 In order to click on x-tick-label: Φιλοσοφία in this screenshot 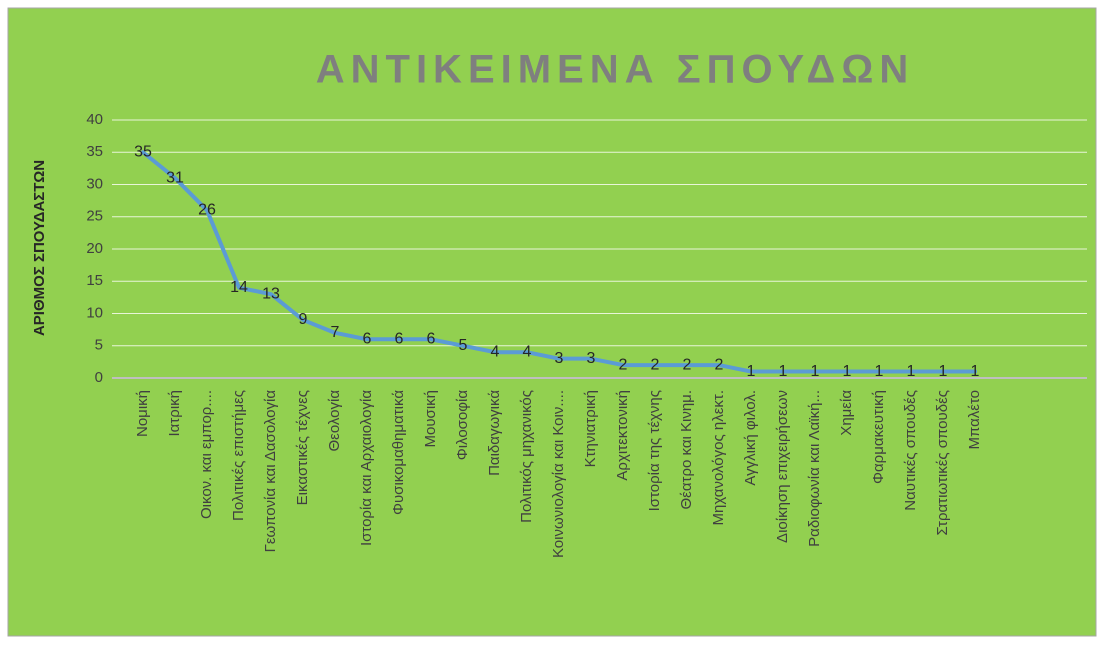, I will do `click(462, 425)`.